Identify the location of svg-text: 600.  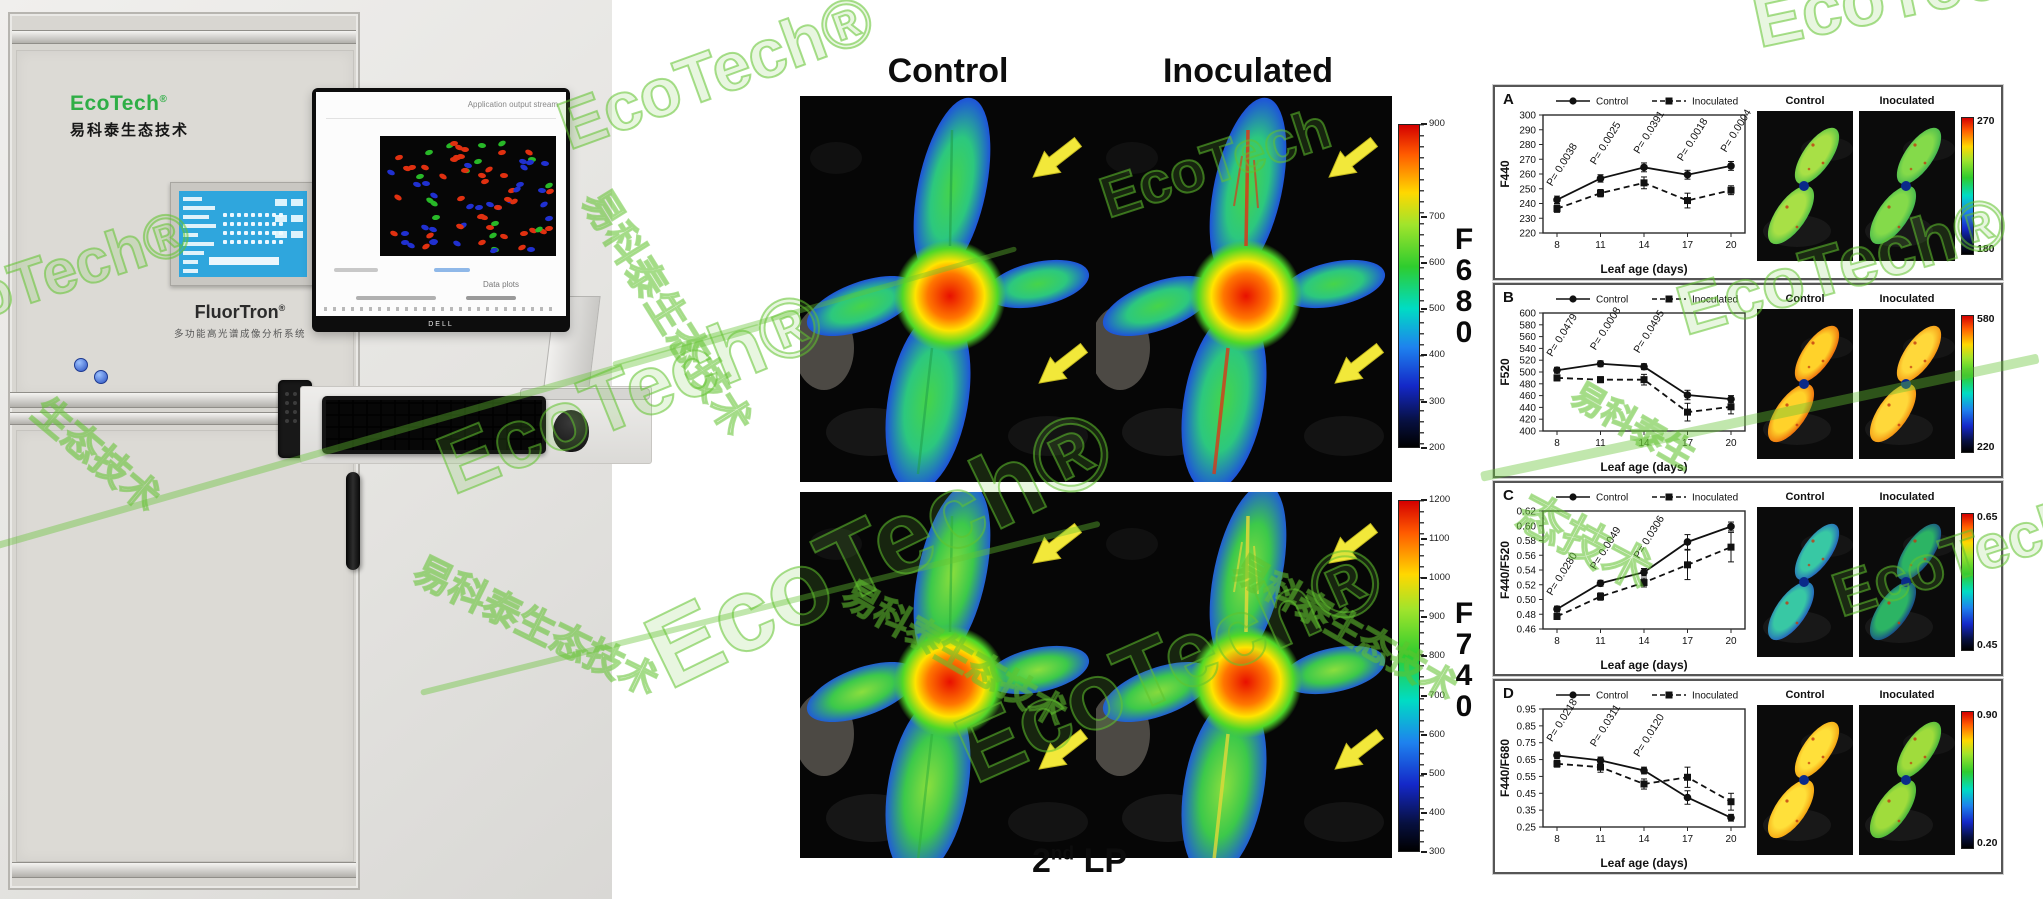
(1527, 314).